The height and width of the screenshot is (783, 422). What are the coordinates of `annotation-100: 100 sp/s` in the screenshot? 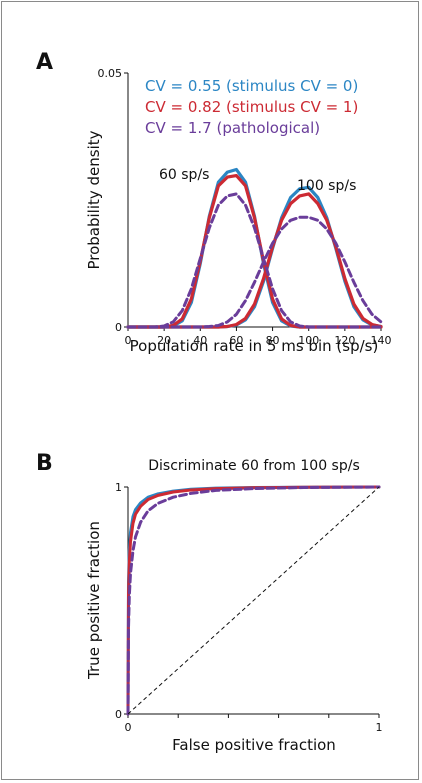 It's located at (326, 186).